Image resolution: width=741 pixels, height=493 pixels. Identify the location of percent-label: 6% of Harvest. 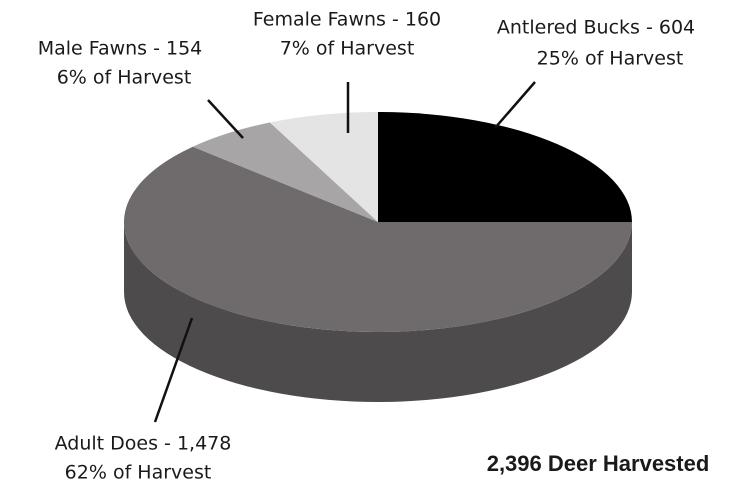
(124, 78).